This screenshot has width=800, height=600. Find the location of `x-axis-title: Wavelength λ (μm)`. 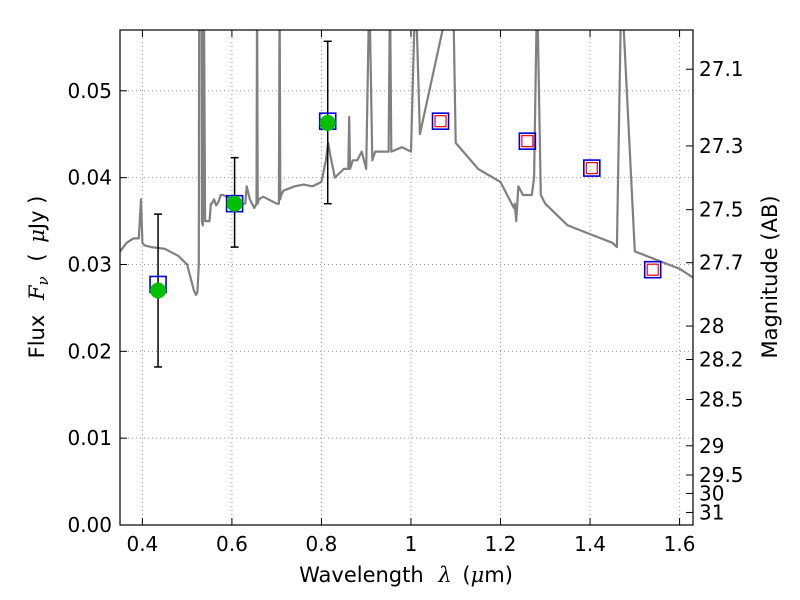

x-axis-title: Wavelength λ (μm) is located at coordinates (406, 575).